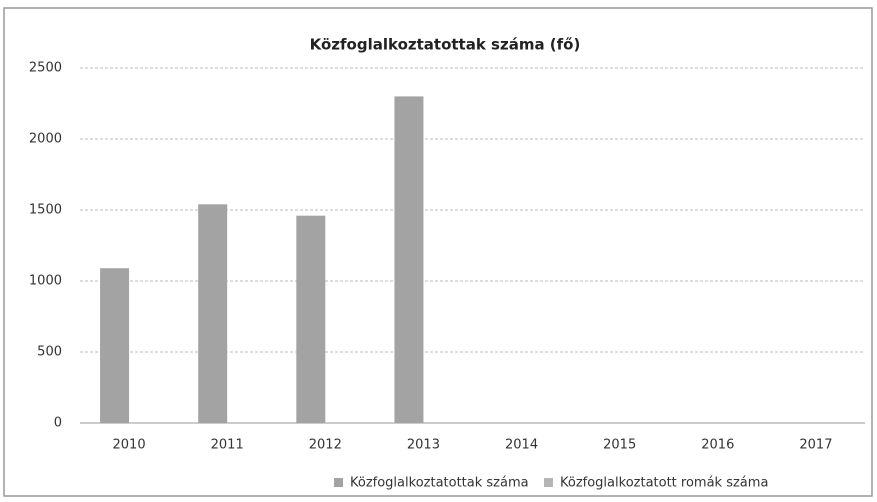 This screenshot has width=877, height=502. Describe the element at coordinates (49, 352) in the screenshot. I see `y-tick-label: 500` at that location.